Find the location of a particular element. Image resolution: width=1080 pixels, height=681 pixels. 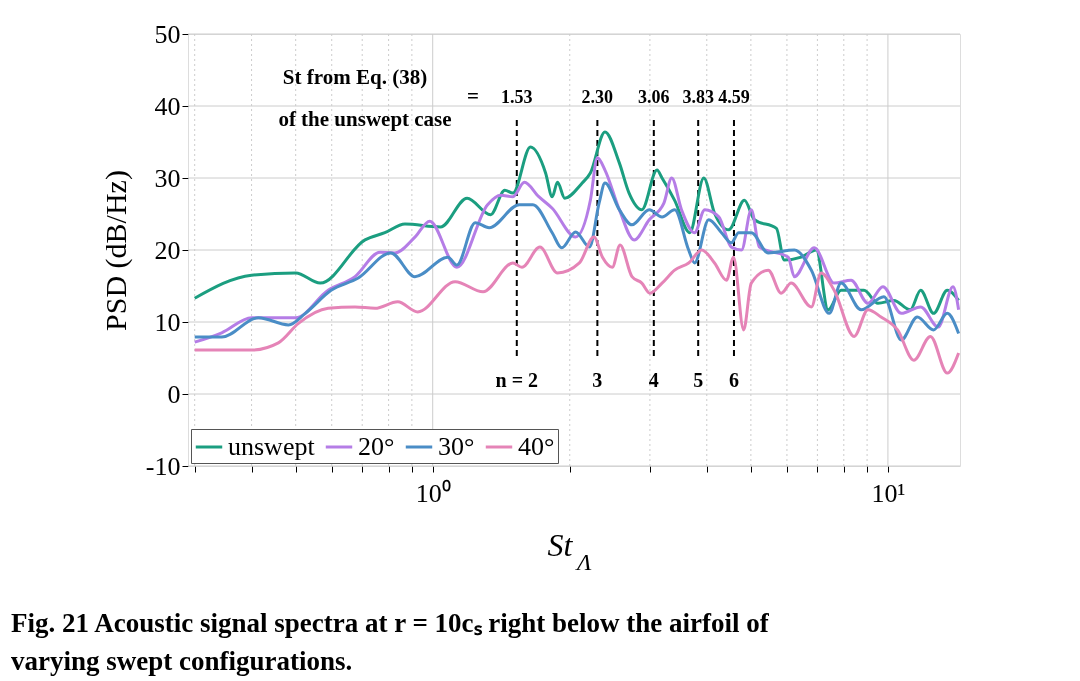

legend-label: 20° is located at coordinates (376, 446).